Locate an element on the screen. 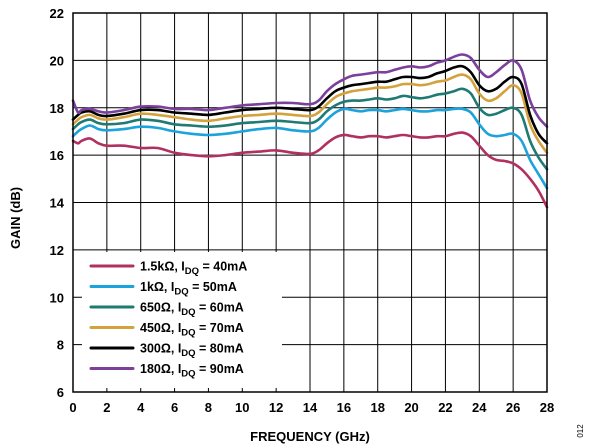 This screenshot has width=596, height=446. y-tick-label: 8 is located at coordinates (60, 345).